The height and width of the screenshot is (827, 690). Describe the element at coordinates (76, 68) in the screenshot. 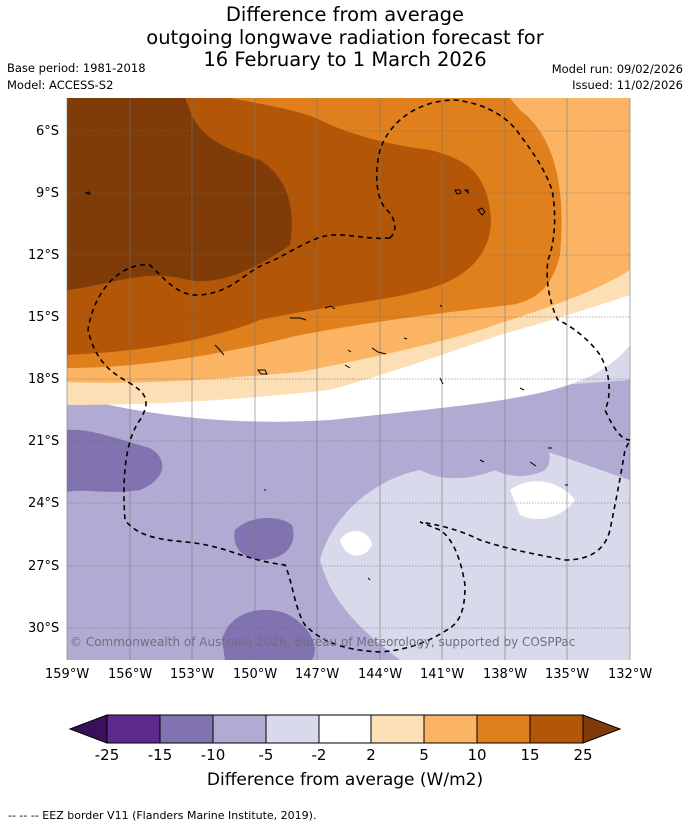

I see `base-period-text: Base period: 1981-2018` at that location.